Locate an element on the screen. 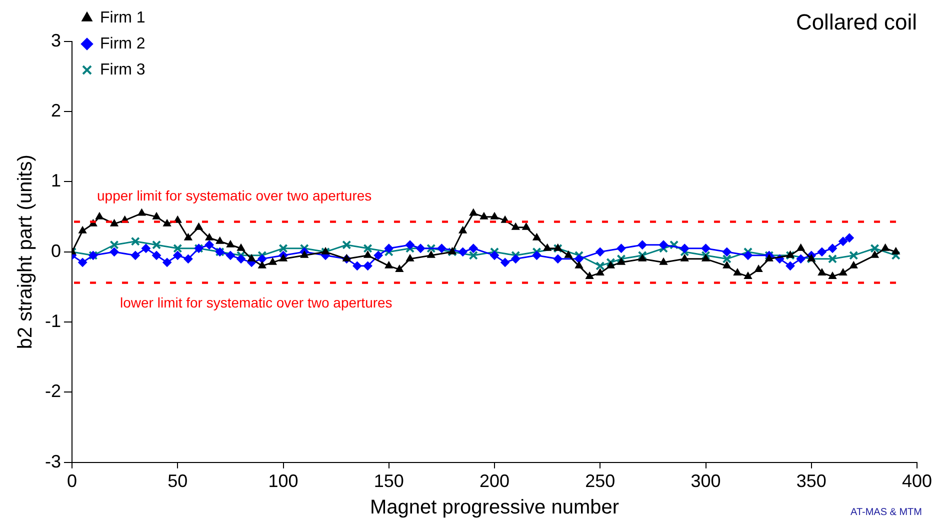 The image size is (947, 525). x-tick-label: 0 is located at coordinates (72, 481).